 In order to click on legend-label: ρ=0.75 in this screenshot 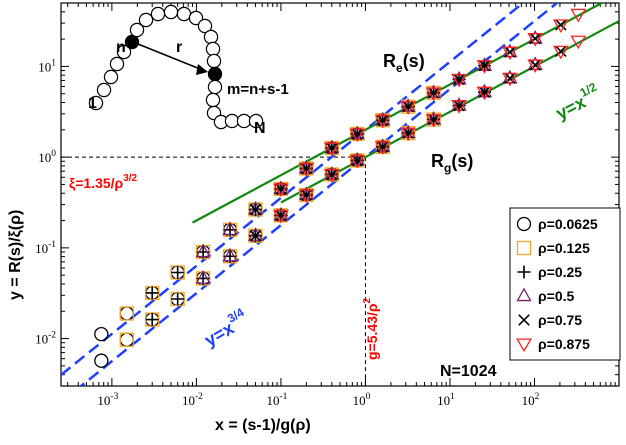, I will do `click(560, 320)`.